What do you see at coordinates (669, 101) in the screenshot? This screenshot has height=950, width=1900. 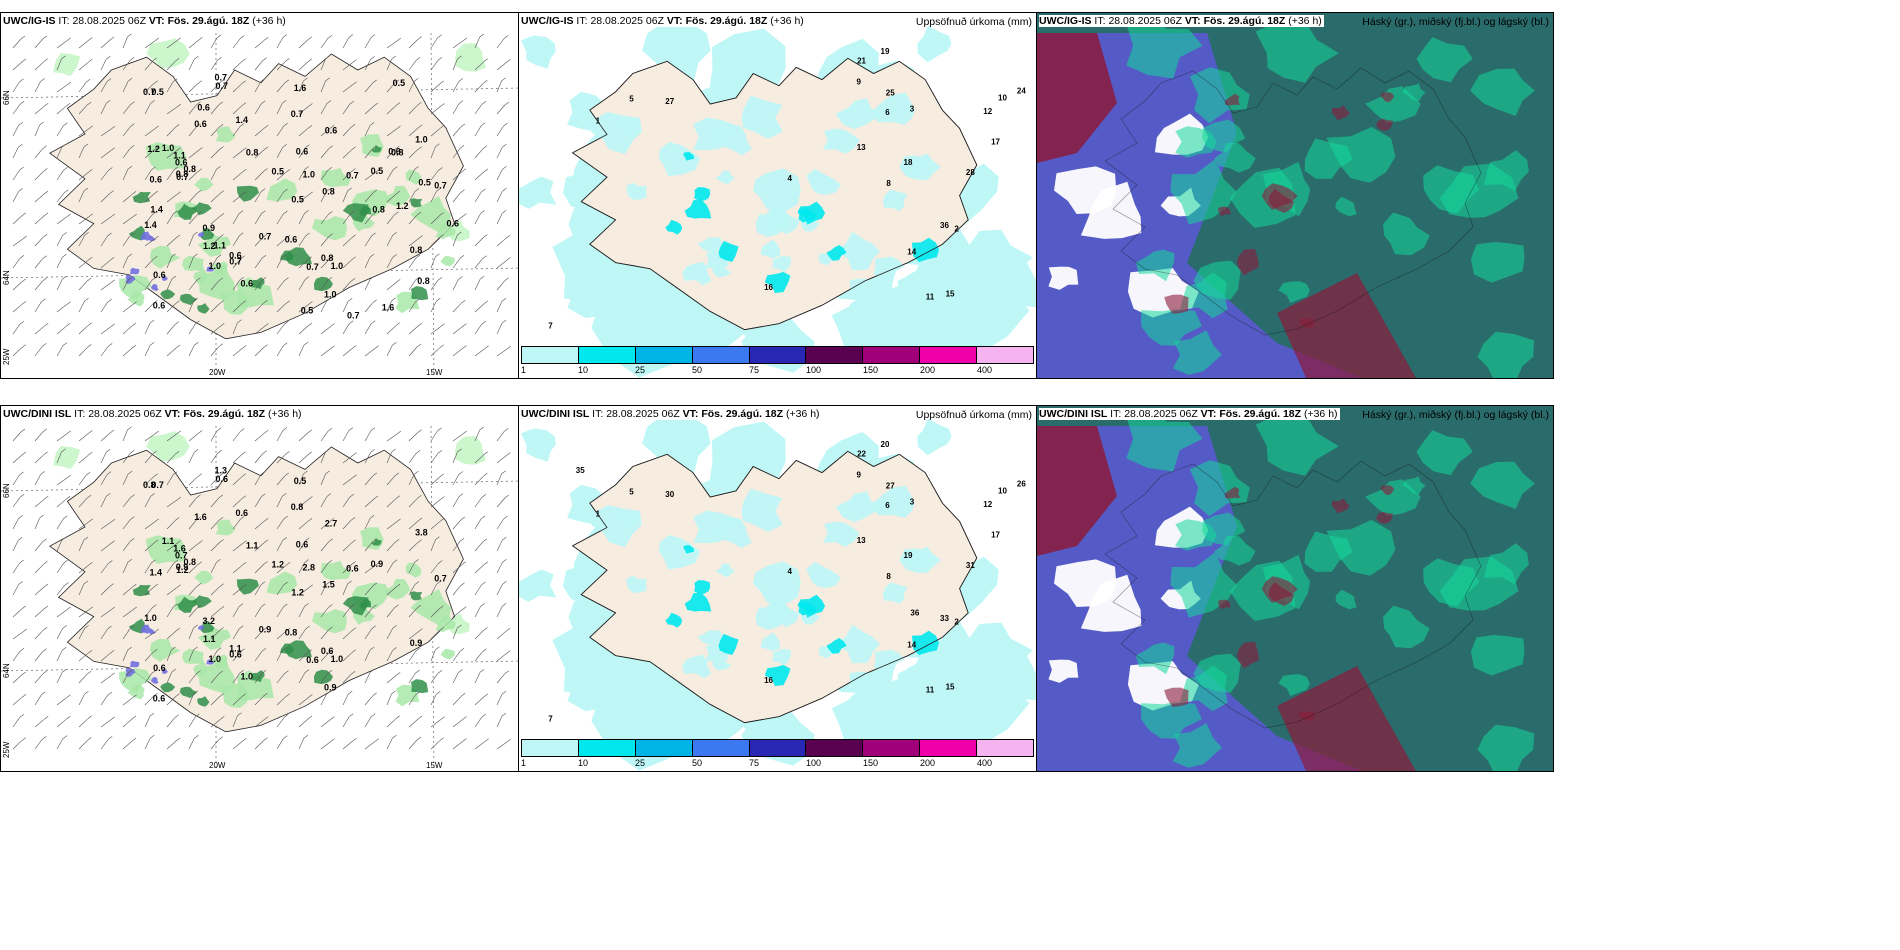 I see `precip-value-label: 27` at bounding box center [669, 101].